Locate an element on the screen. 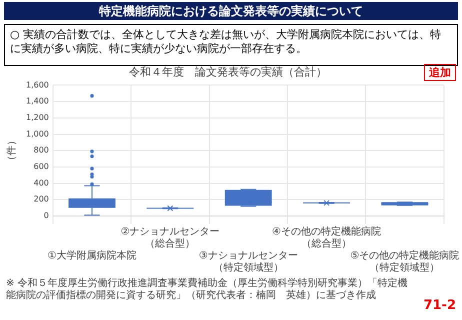  x-tick-label: ②ナショナルセンター（総合型） is located at coordinates (170, 238).